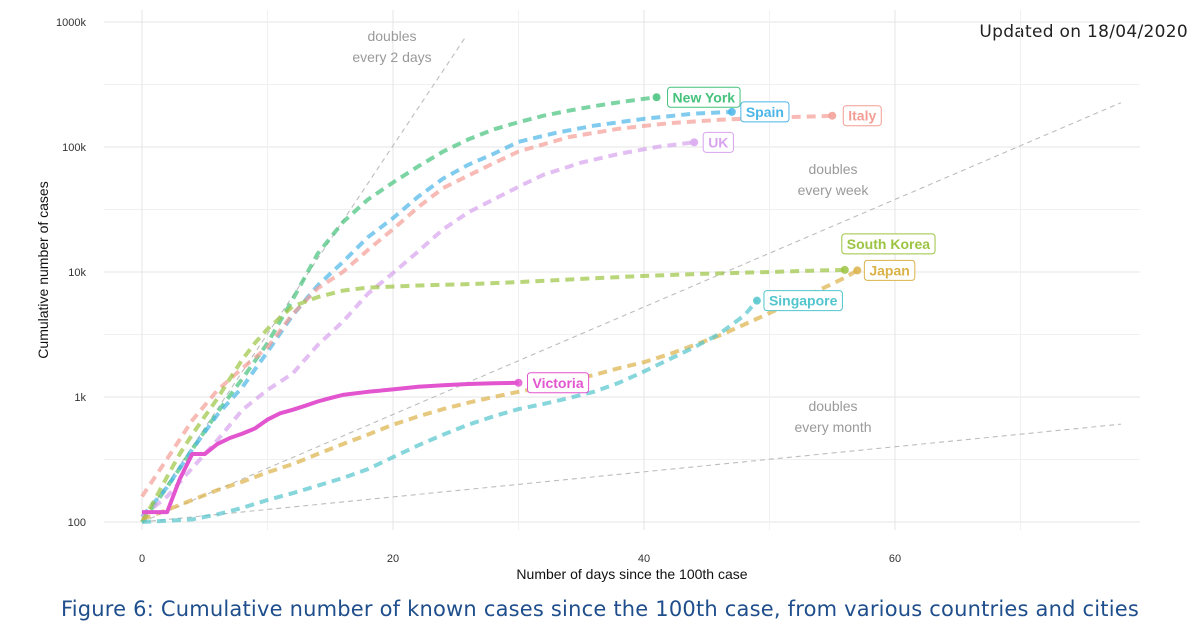 Image resolution: width=1200 pixels, height=637 pixels. Describe the element at coordinates (832, 115) in the screenshot. I see `series-endpoint-italy` at that location.